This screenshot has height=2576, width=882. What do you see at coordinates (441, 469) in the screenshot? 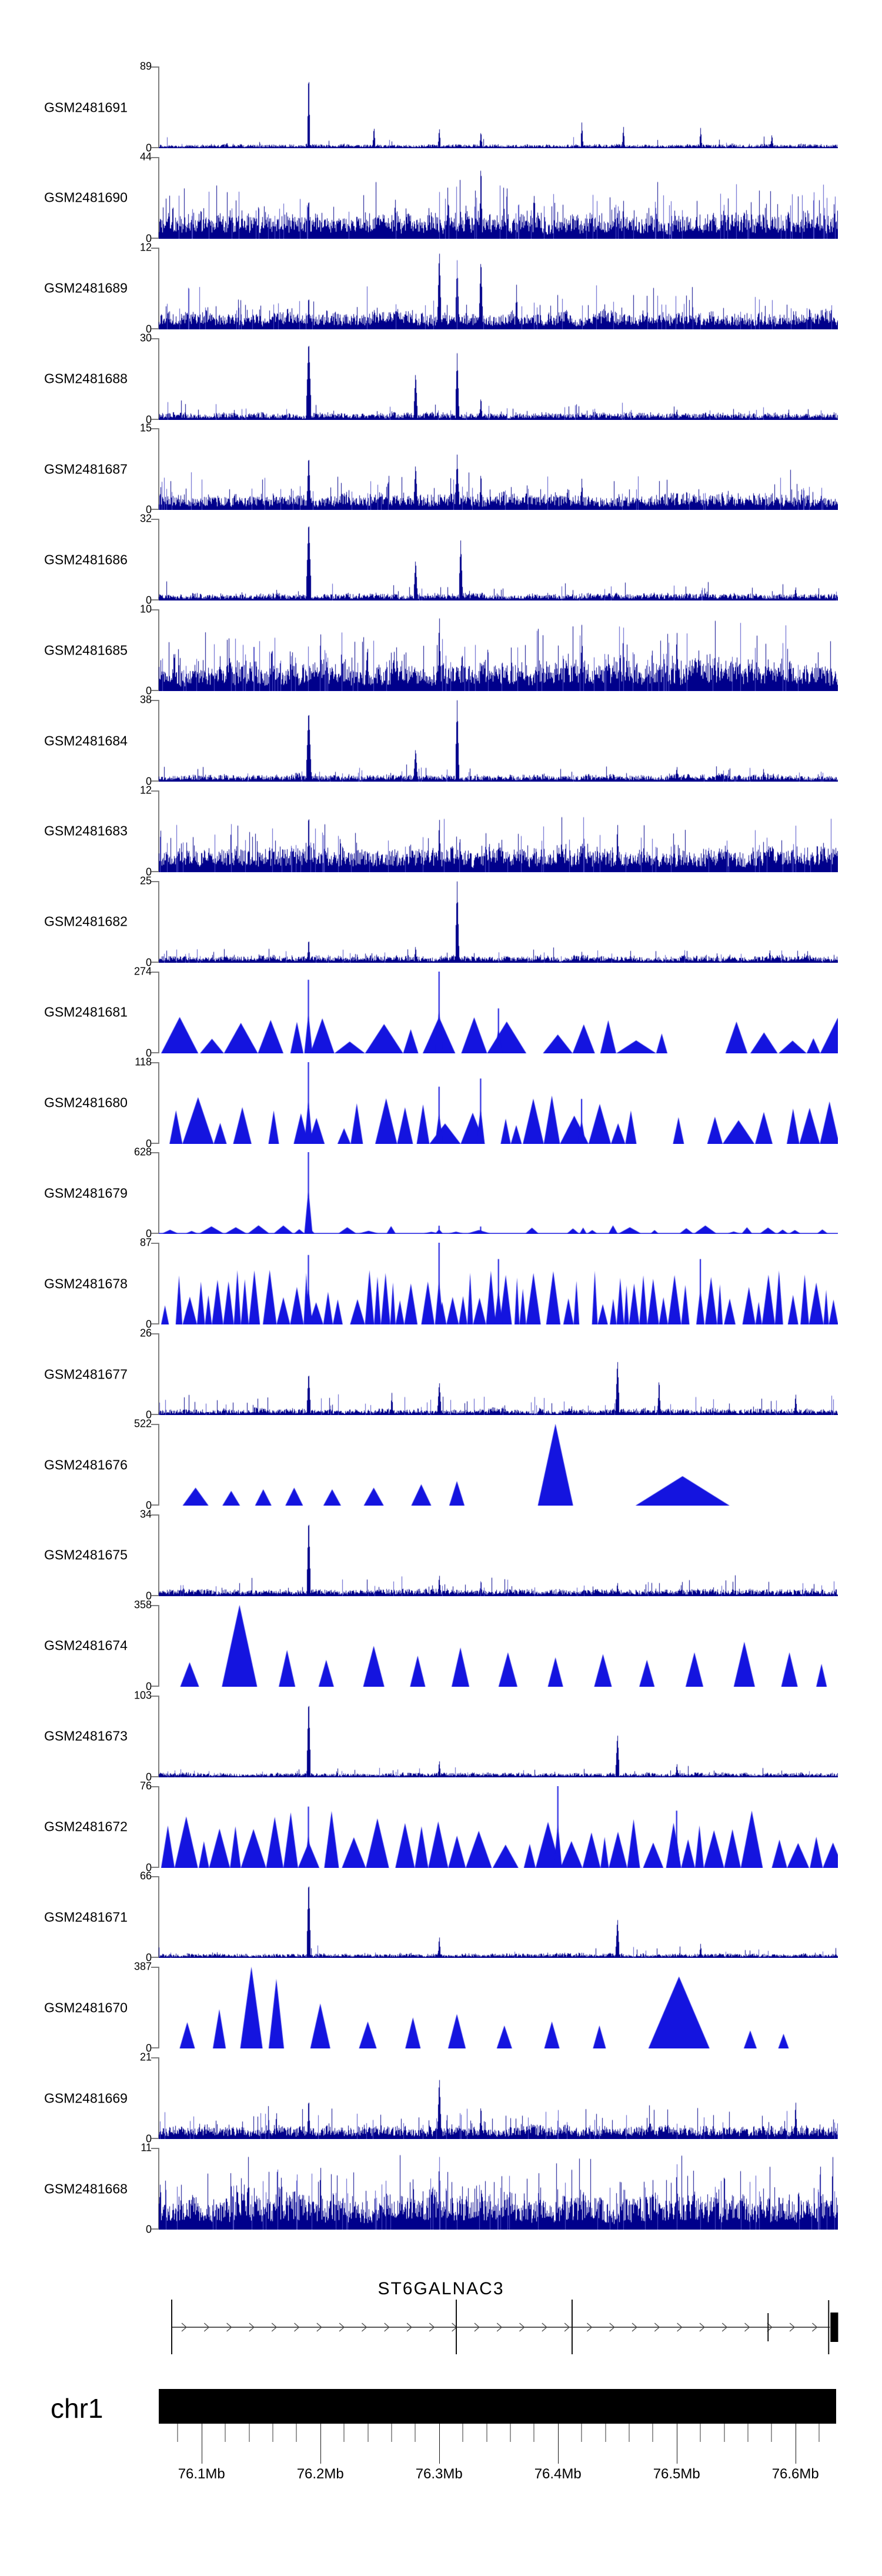
I see `track-row: GSM2481687 15 0` at bounding box center [441, 469].